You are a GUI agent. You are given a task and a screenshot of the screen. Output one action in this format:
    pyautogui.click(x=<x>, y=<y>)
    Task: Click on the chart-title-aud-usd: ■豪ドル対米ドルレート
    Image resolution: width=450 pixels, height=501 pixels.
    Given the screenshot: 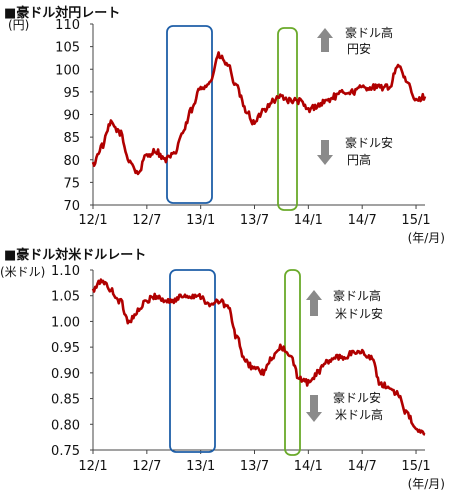 What is the action you would take?
    pyautogui.click(x=75, y=255)
    